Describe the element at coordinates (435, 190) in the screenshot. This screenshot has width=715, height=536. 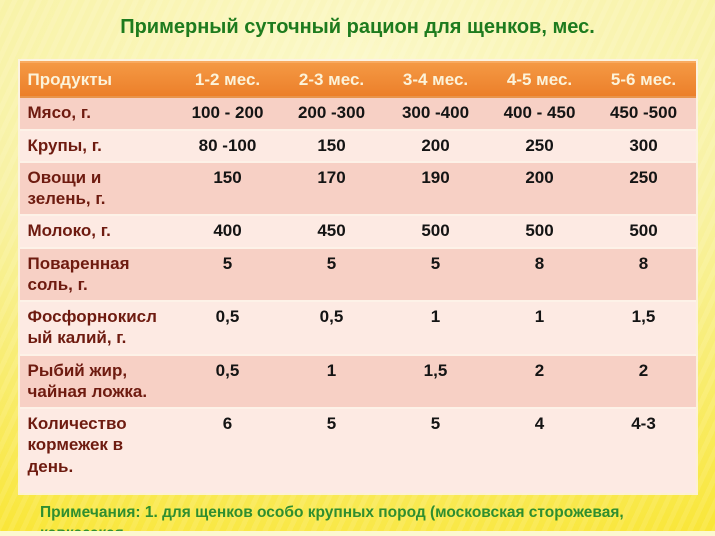
I see `table-cell: 190` at that location.